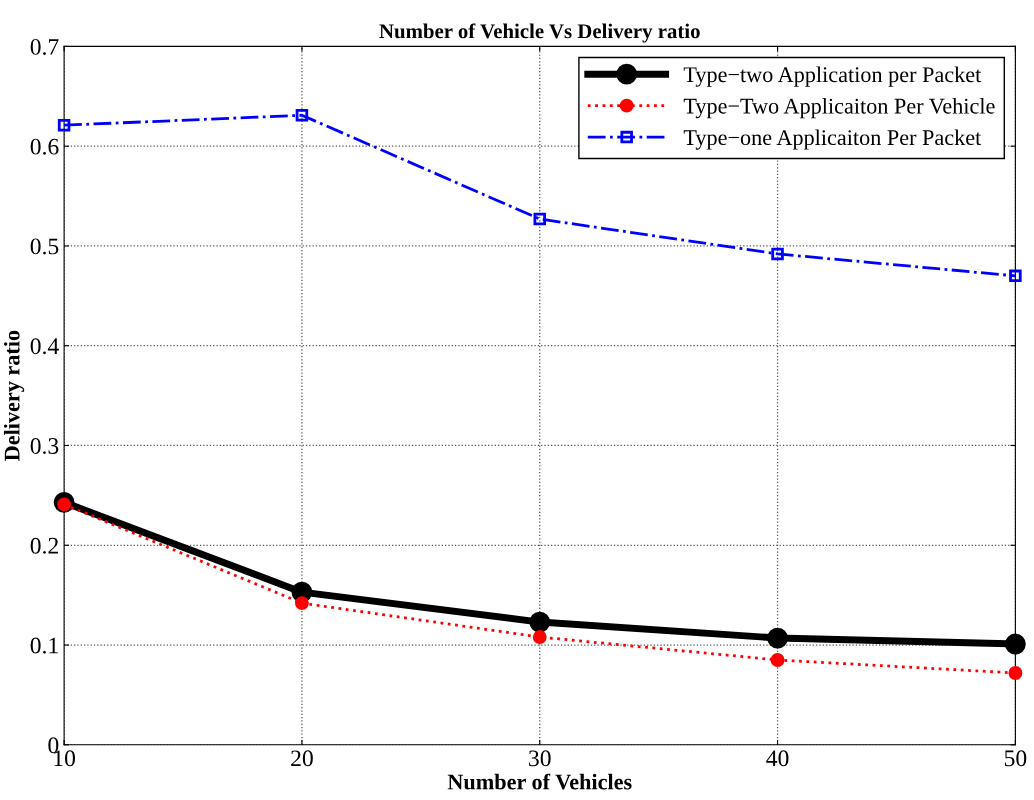 This screenshot has width=1034, height=800. Describe the element at coordinates (832, 139) in the screenshot. I see `legend-label: Type−one Applicaiton Per Packet` at that location.